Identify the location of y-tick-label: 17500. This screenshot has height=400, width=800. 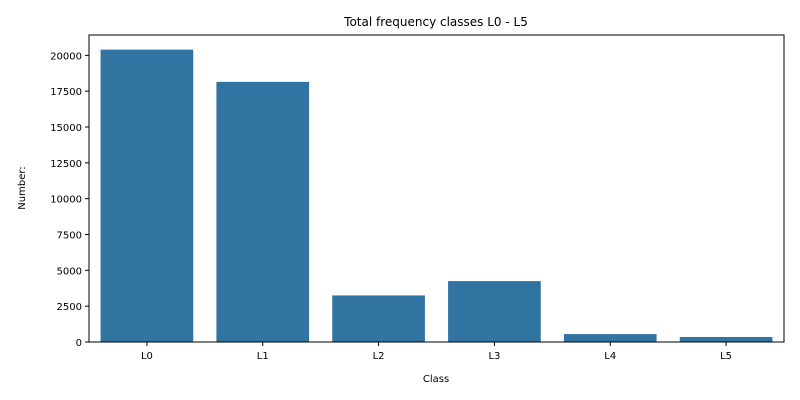
(66, 92).